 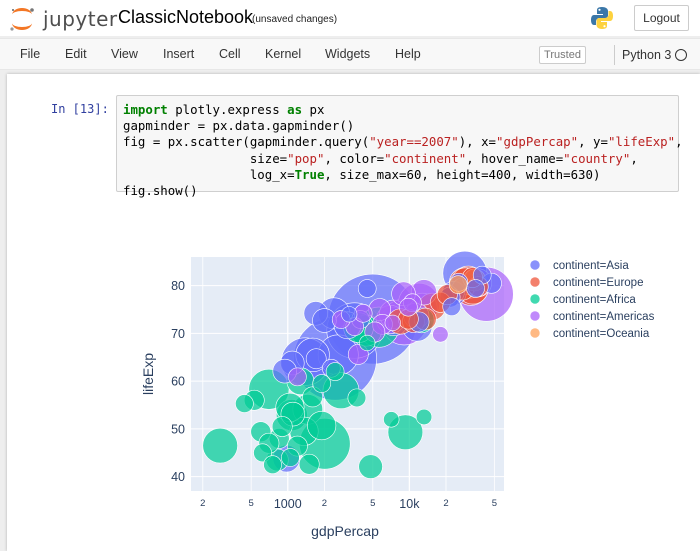 What do you see at coordinates (295, 19) in the screenshot?
I see `save-status: (unsaved changes)` at bounding box center [295, 19].